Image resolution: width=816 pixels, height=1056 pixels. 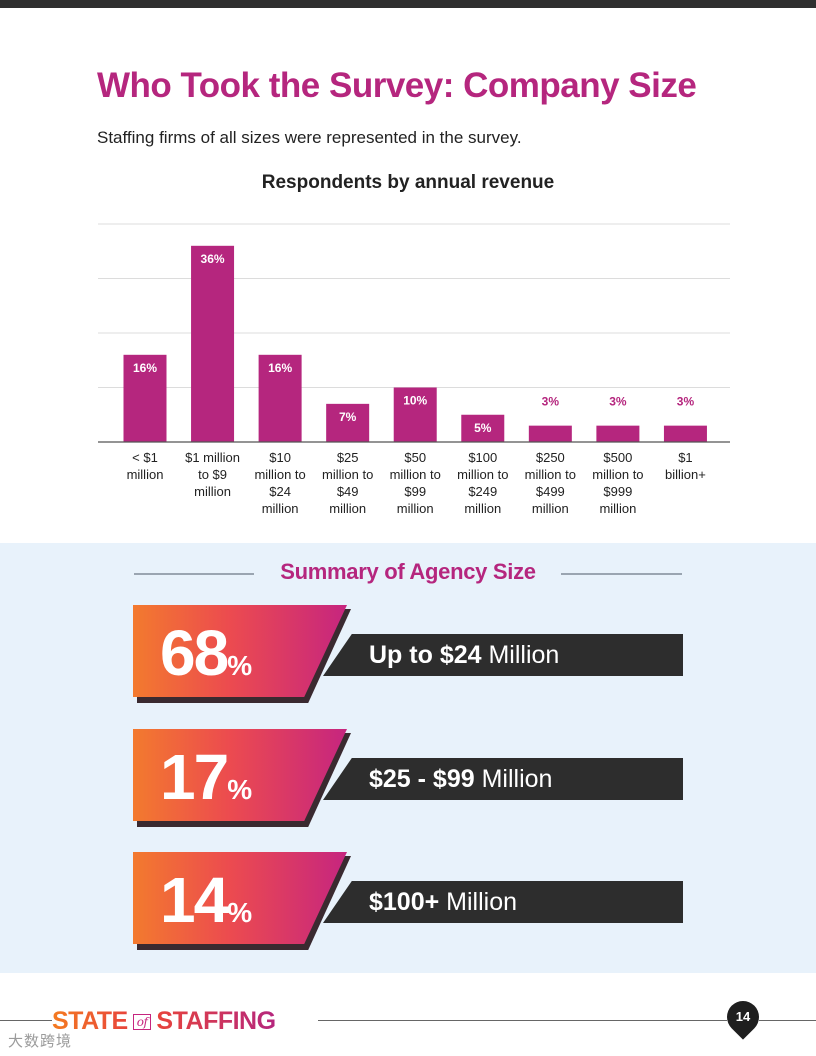 What do you see at coordinates (482, 457) in the screenshot?
I see `category-label: $100` at bounding box center [482, 457].